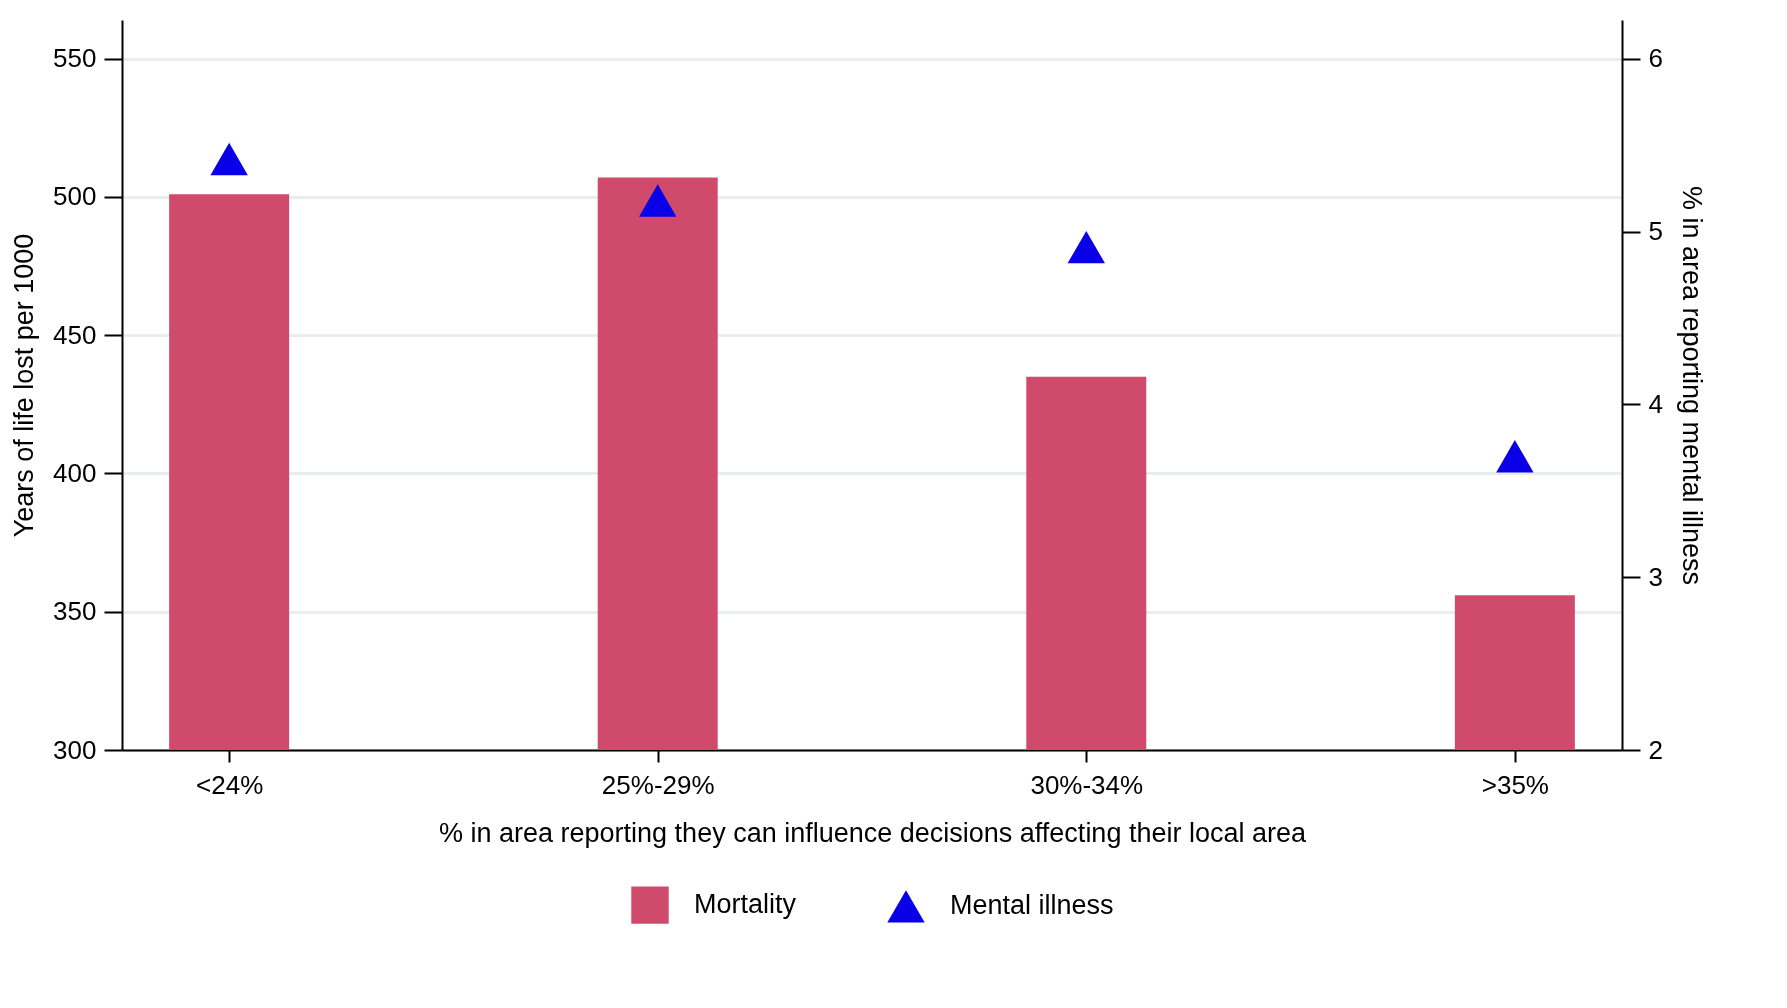 This screenshot has height=1008, width=1787. Describe the element at coordinates (75, 58) in the screenshot. I see `y-tick-label: 550` at that location.